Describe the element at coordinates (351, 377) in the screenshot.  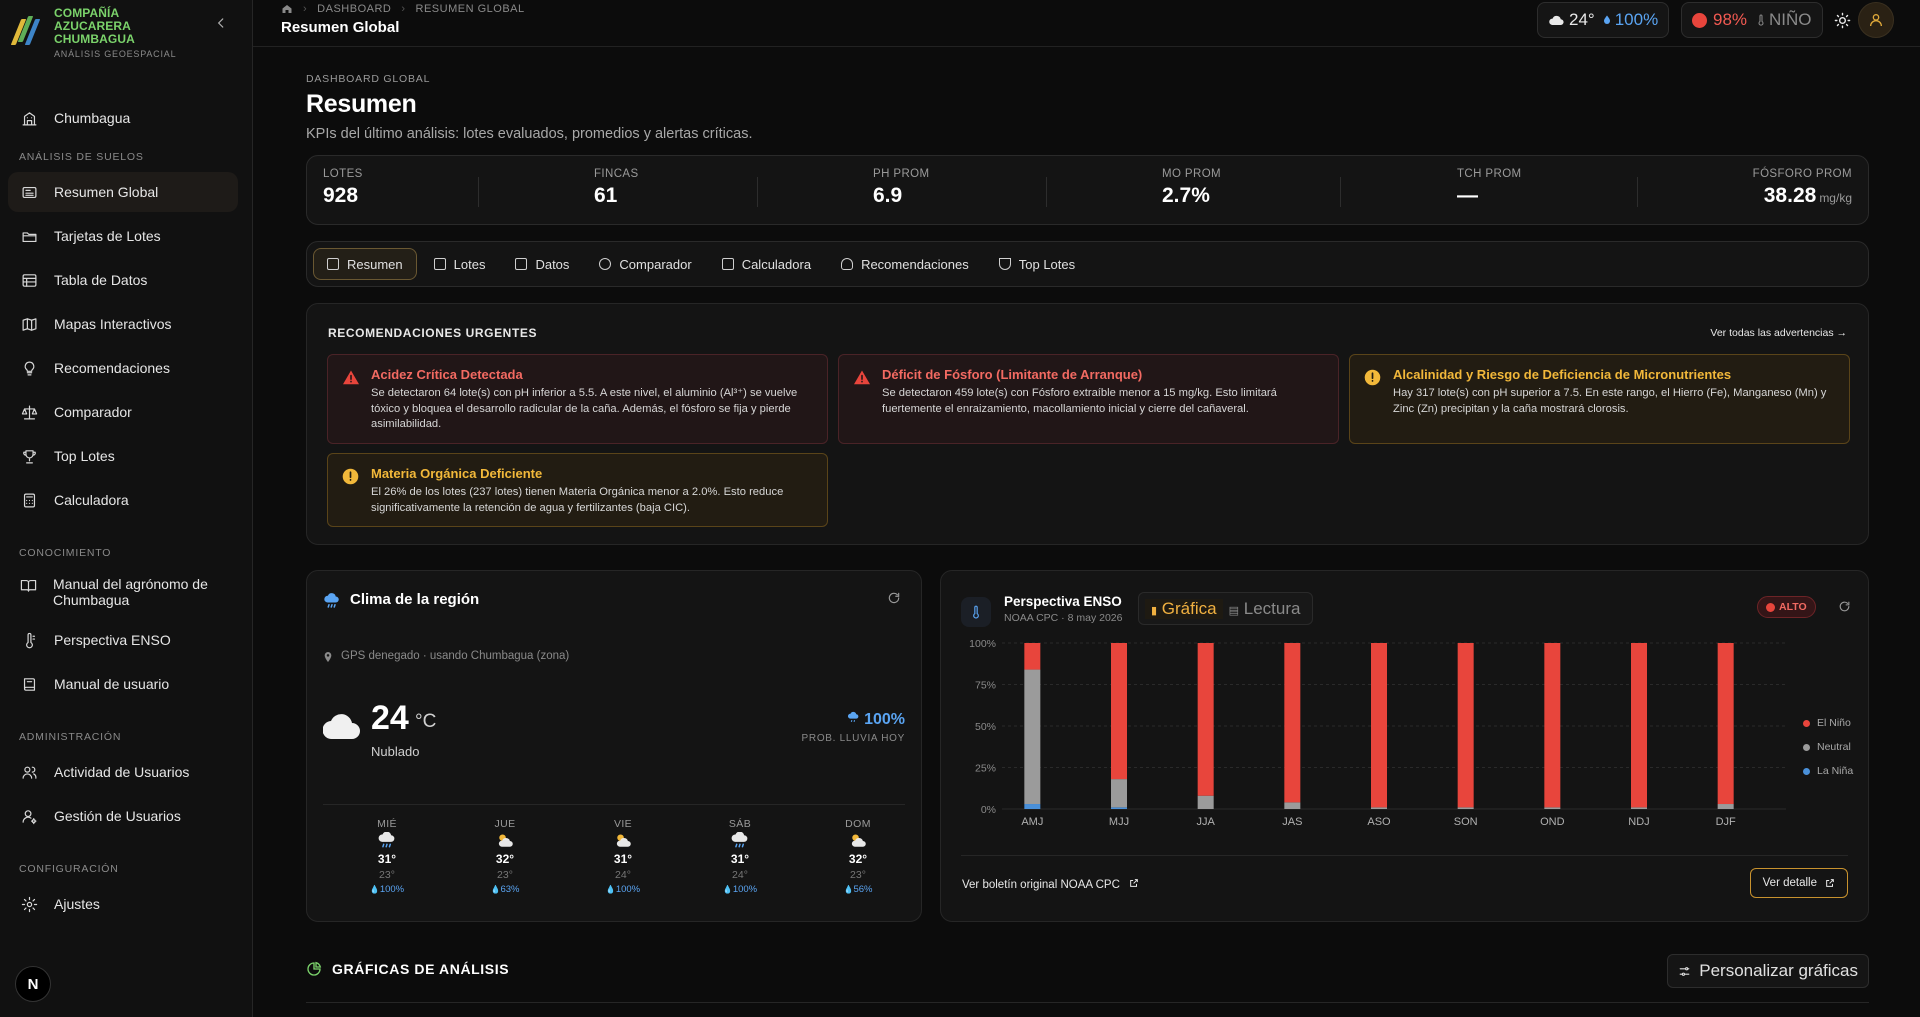
I see `warning-triangle-icon` at that location.